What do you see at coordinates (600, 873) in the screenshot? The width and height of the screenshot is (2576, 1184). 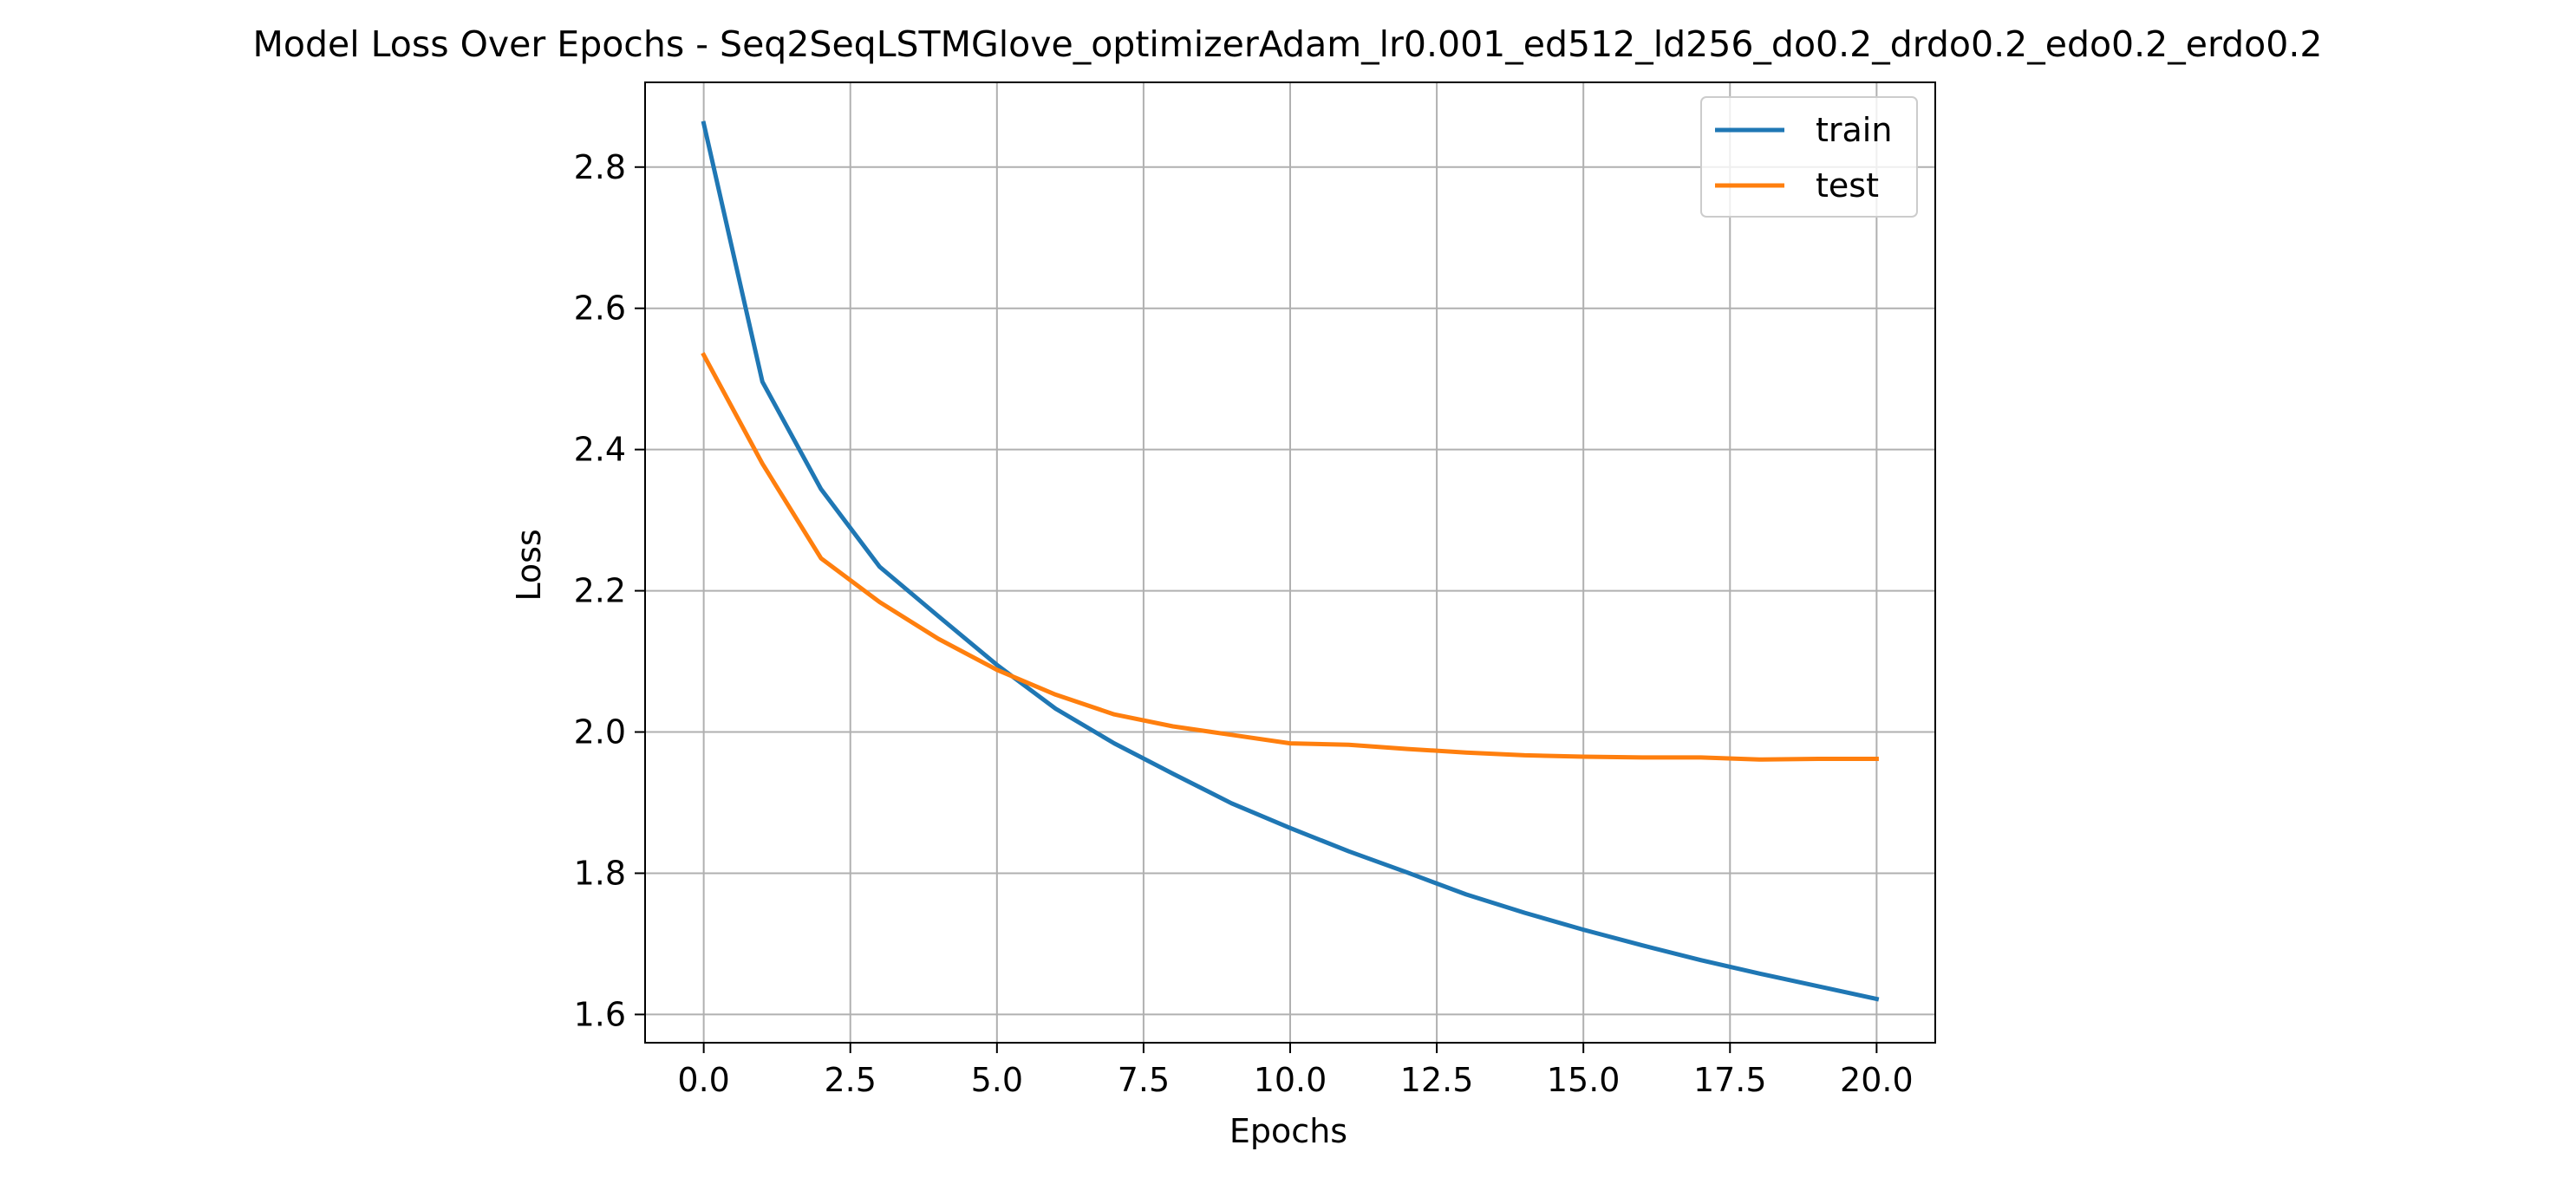 I see `y-tick-label: 1.8` at bounding box center [600, 873].